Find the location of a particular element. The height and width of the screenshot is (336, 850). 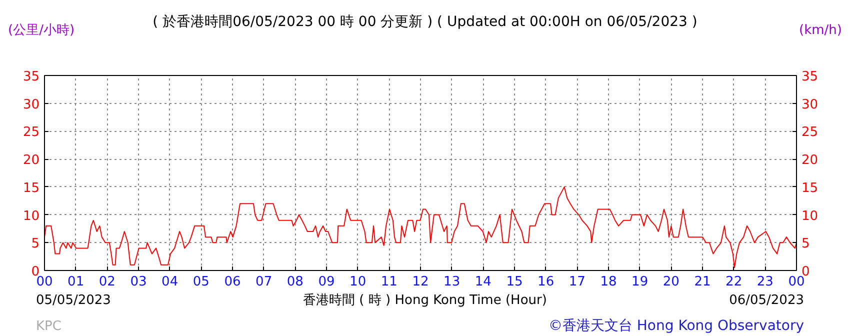

text: 06/05/2023 is located at coordinates (766, 301).